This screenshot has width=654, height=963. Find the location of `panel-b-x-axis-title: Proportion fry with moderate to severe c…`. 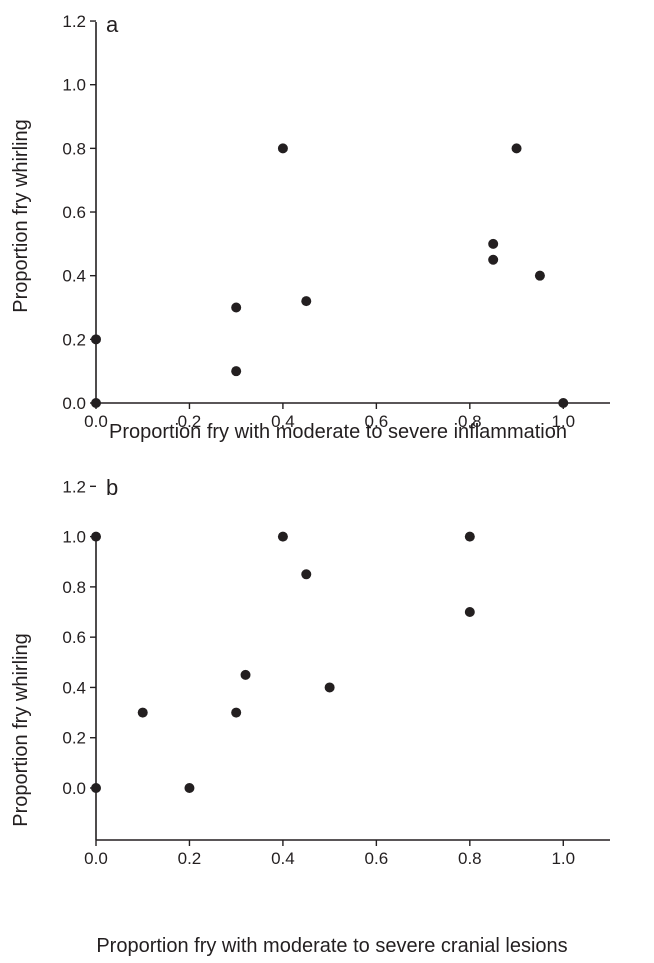

panel-b-x-axis-title: Proportion fry with moderate to severe c… is located at coordinates (331, 946).